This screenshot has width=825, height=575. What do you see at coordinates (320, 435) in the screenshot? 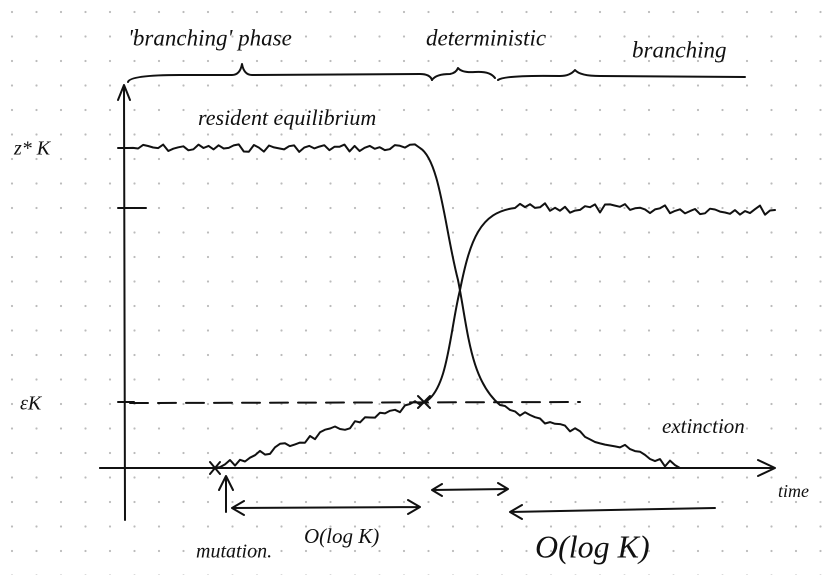
I see `cross-marks` at bounding box center [320, 435].